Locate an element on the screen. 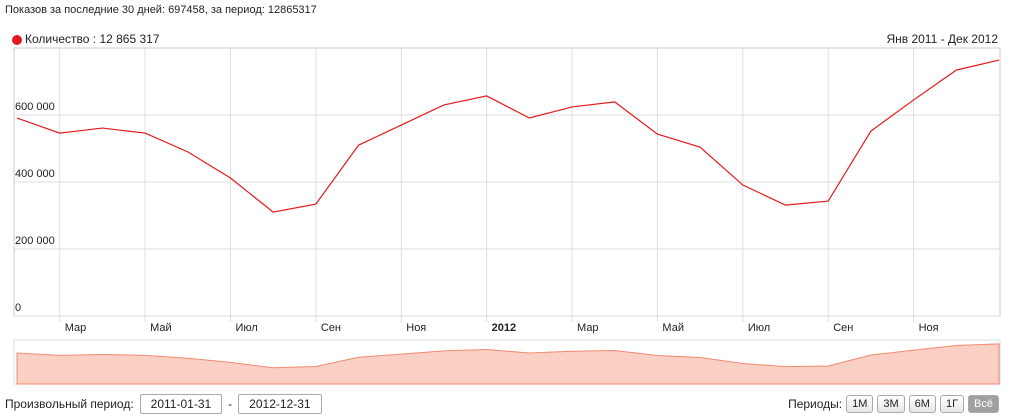  range-label: Янв 2011 - Дек 2012 is located at coordinates (942, 39).